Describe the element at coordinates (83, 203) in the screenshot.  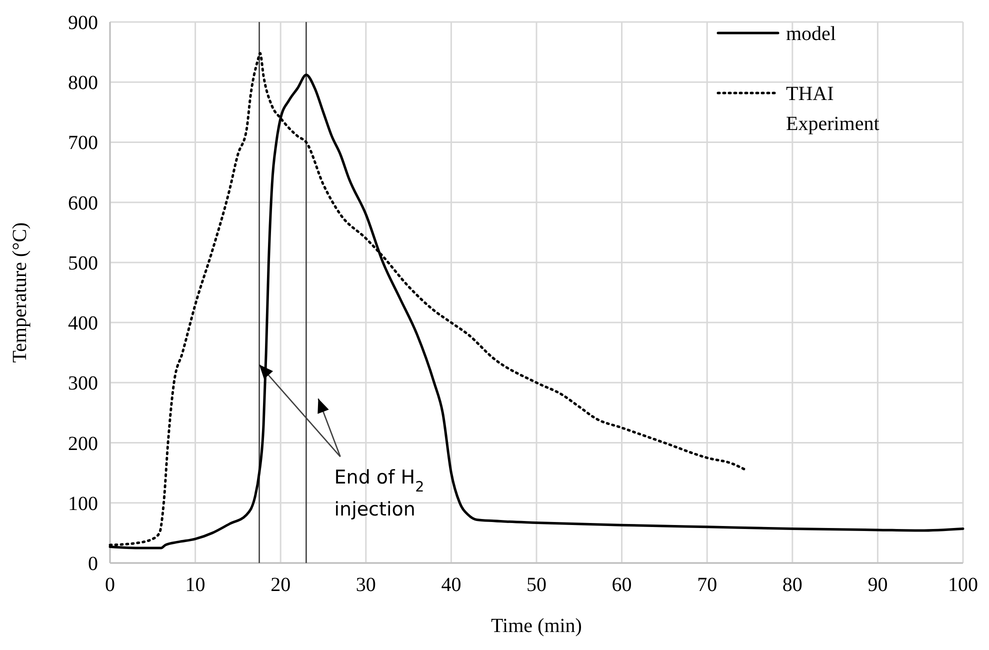
I see `y-tick-label: 600` at that location.